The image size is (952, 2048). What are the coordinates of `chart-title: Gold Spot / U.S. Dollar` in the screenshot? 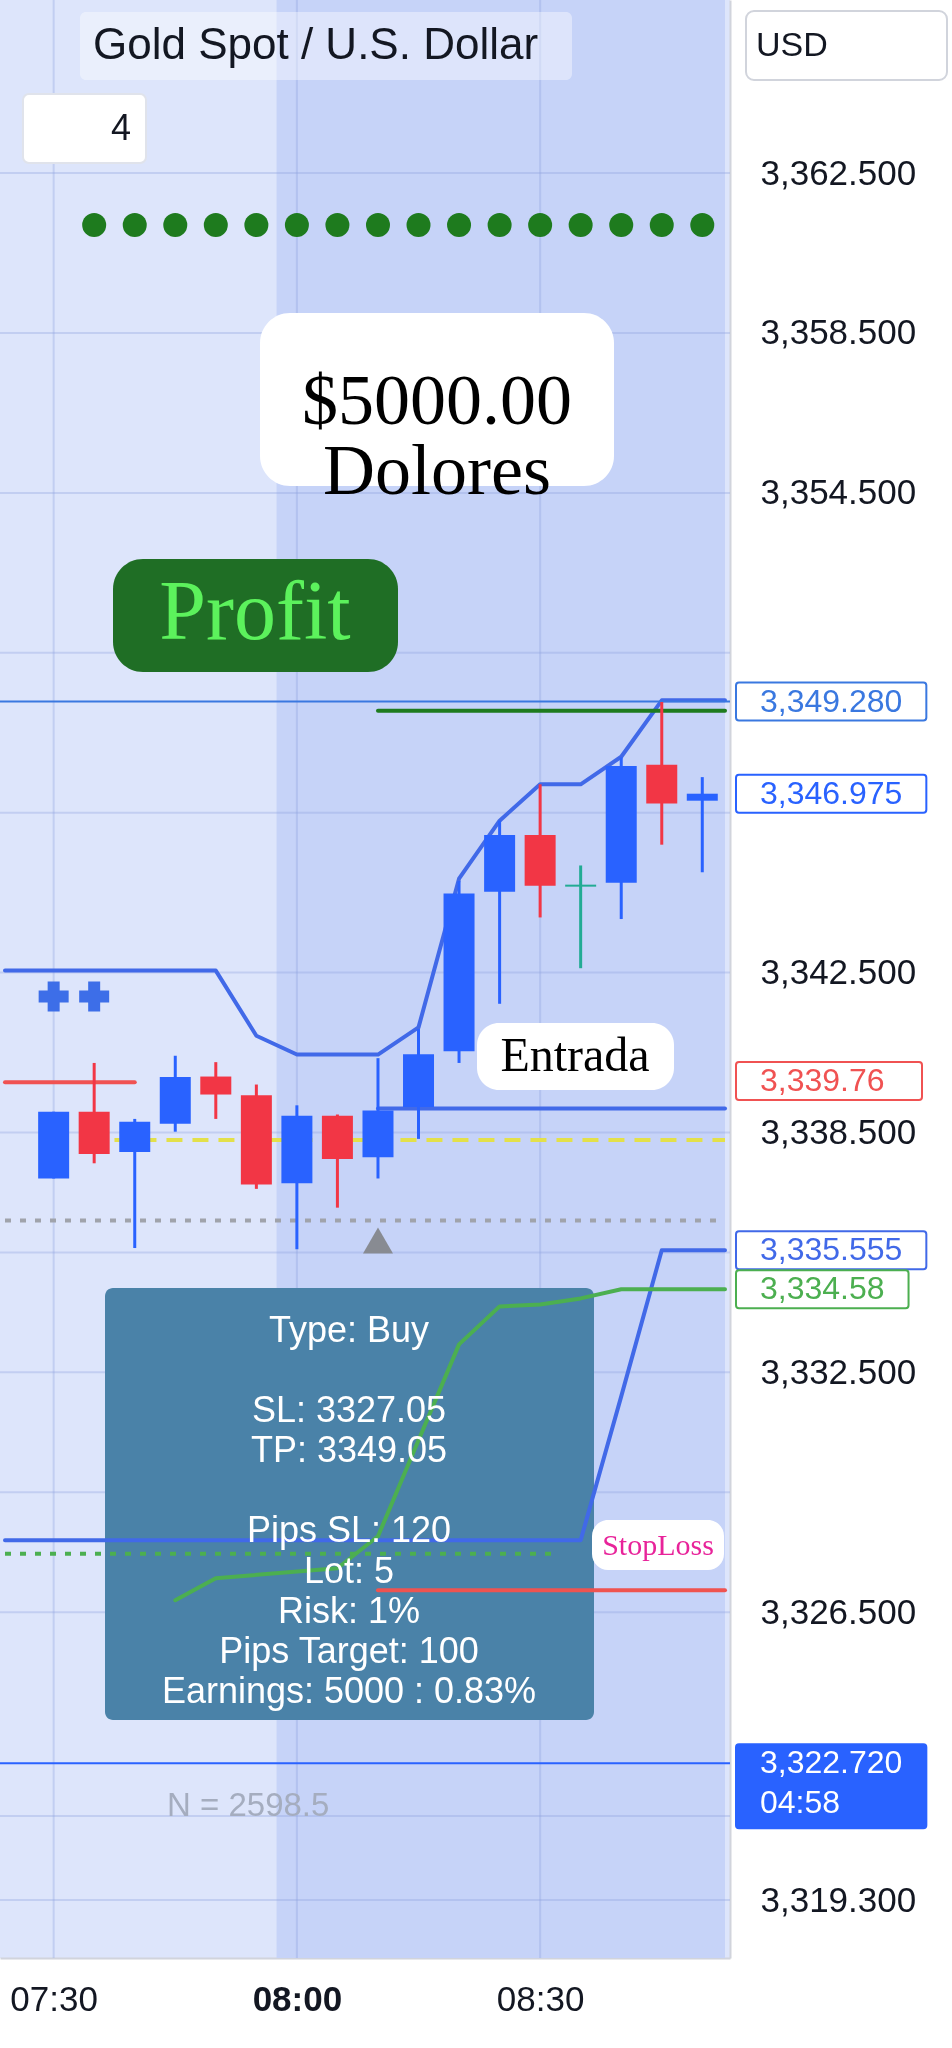 It's located at (316, 43).